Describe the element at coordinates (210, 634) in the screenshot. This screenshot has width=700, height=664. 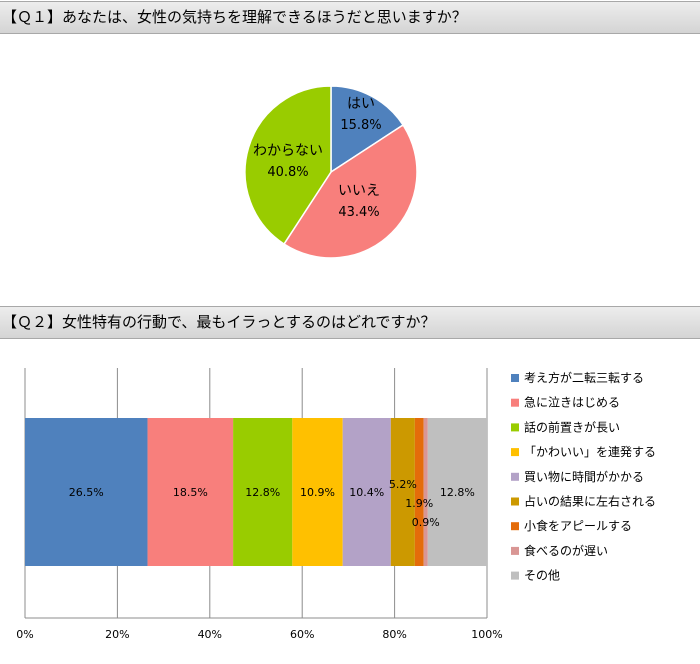
I see `x-tick-label: 40%` at that location.